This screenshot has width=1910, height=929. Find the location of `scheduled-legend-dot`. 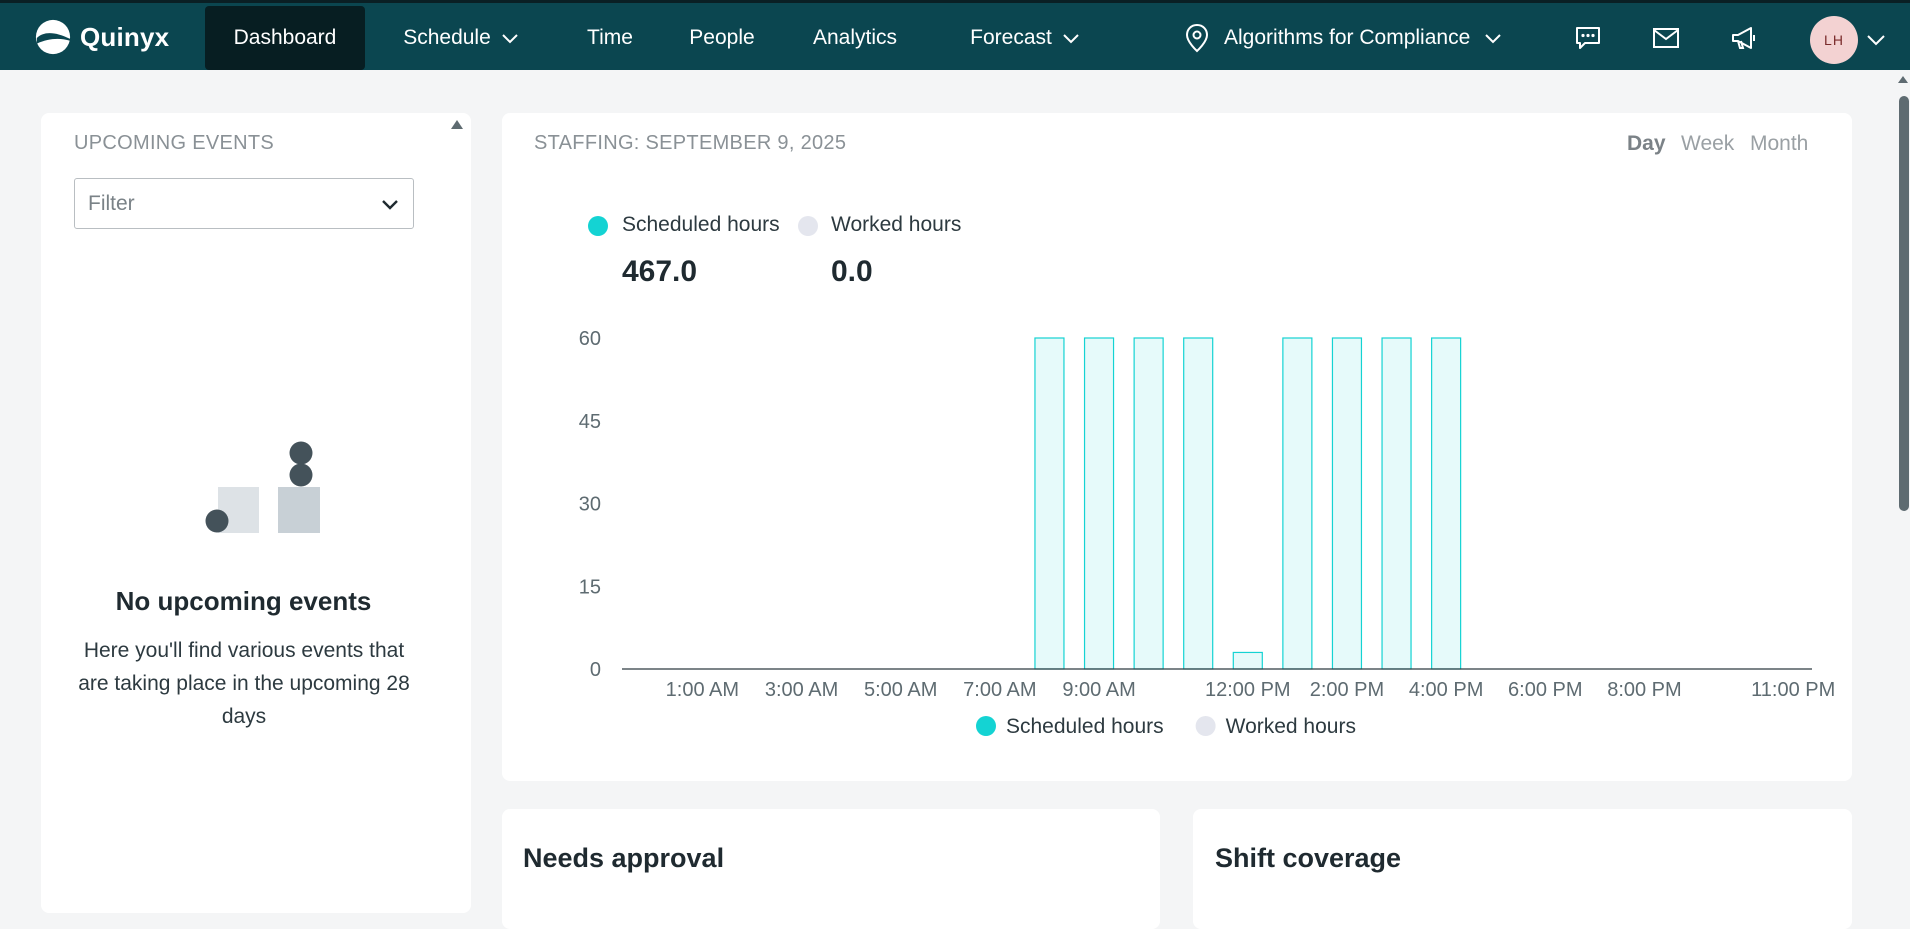

scheduled-legend-dot is located at coordinates (598, 226).